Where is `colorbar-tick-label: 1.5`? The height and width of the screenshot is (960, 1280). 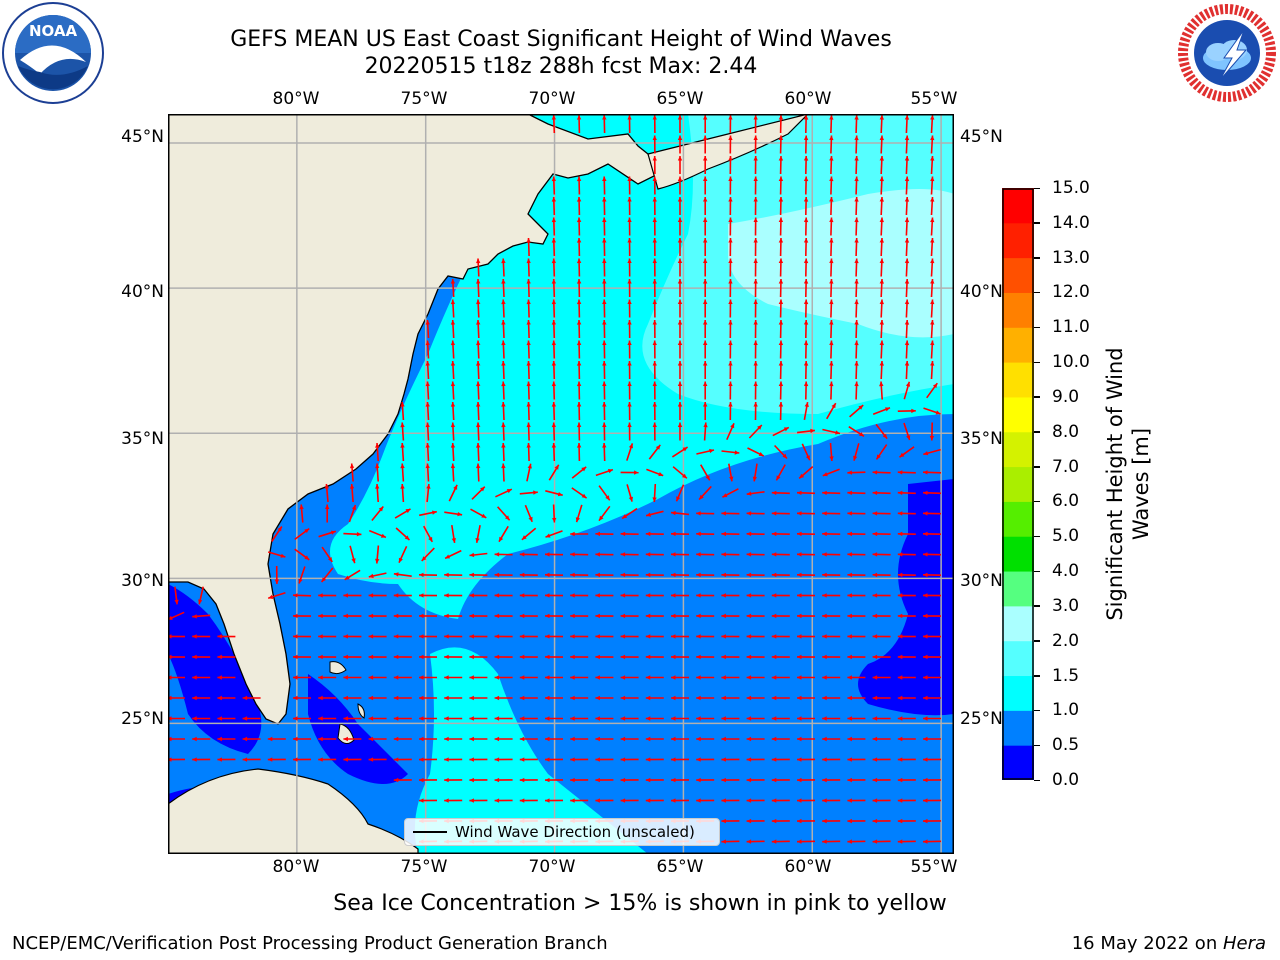 colorbar-tick-label: 1.5 is located at coordinates (1066, 675).